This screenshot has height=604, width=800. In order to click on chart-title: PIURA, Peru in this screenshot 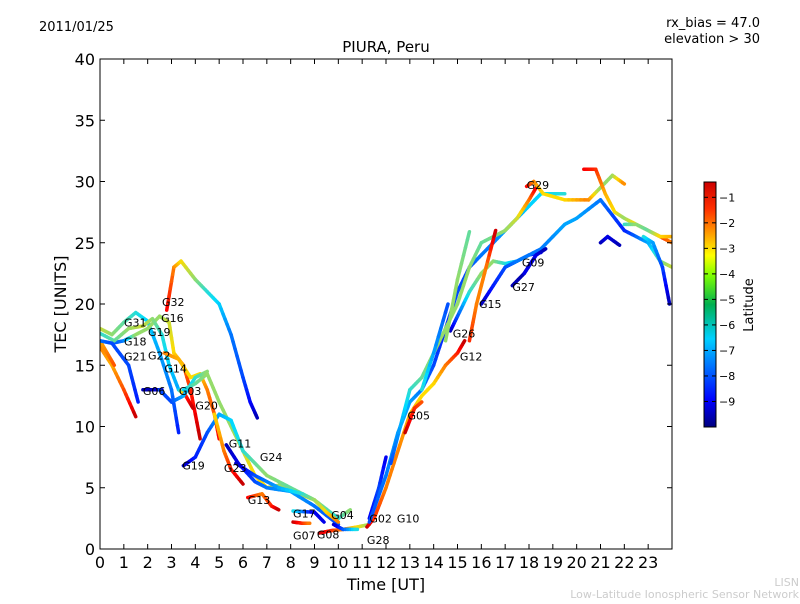, I will do `click(385, 47)`.